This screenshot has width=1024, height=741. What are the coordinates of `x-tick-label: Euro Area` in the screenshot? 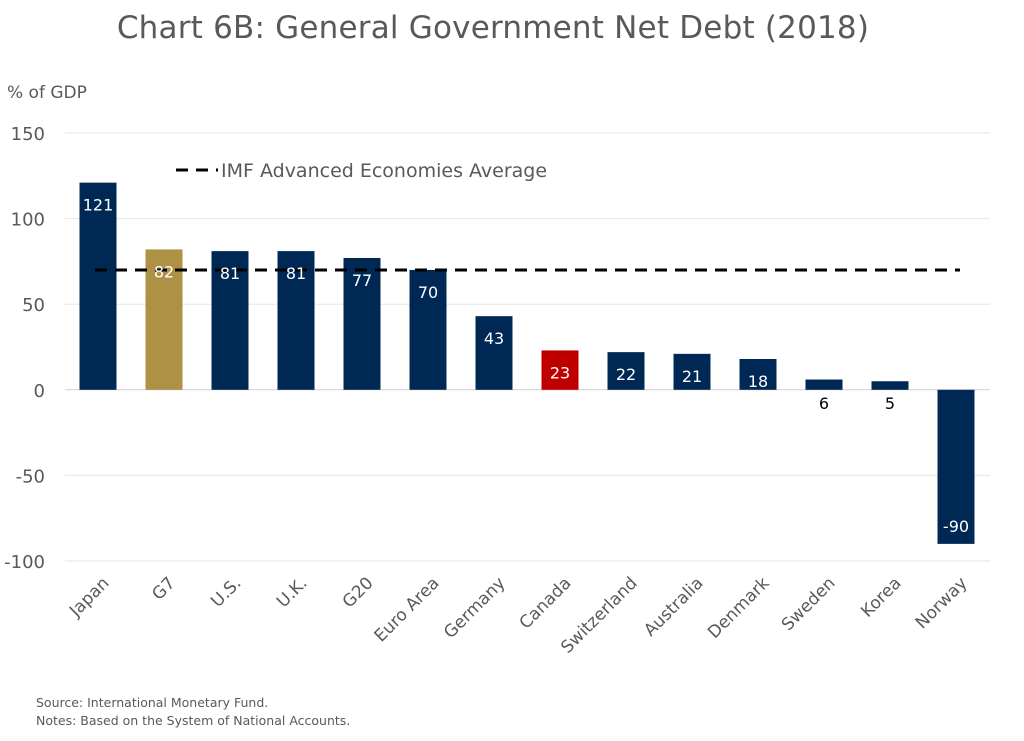 It's located at (407, 609).